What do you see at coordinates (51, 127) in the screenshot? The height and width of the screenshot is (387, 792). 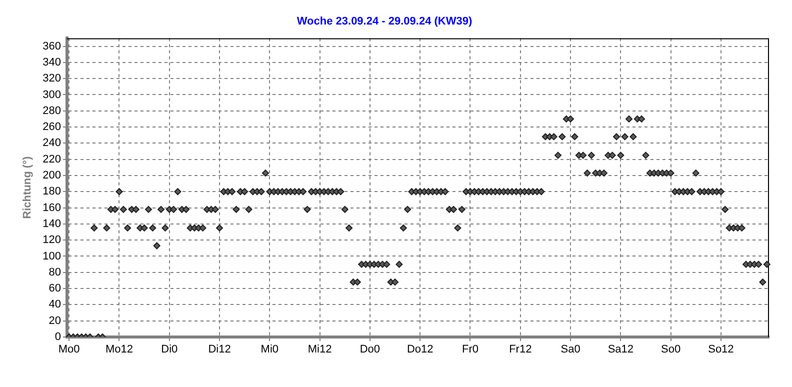 I see `y-tick-label: 260` at bounding box center [51, 127].